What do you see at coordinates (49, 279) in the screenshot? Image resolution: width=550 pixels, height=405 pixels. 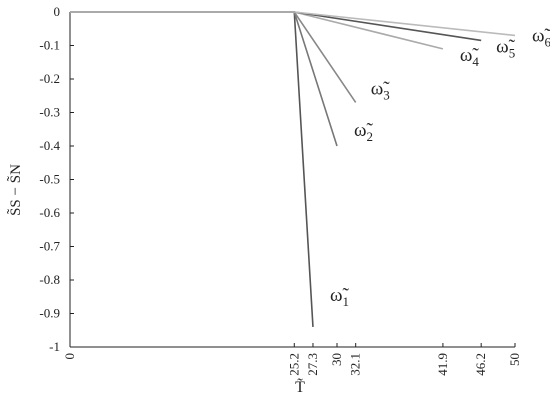 I see `y-tick-label: -0.8` at bounding box center [49, 279].